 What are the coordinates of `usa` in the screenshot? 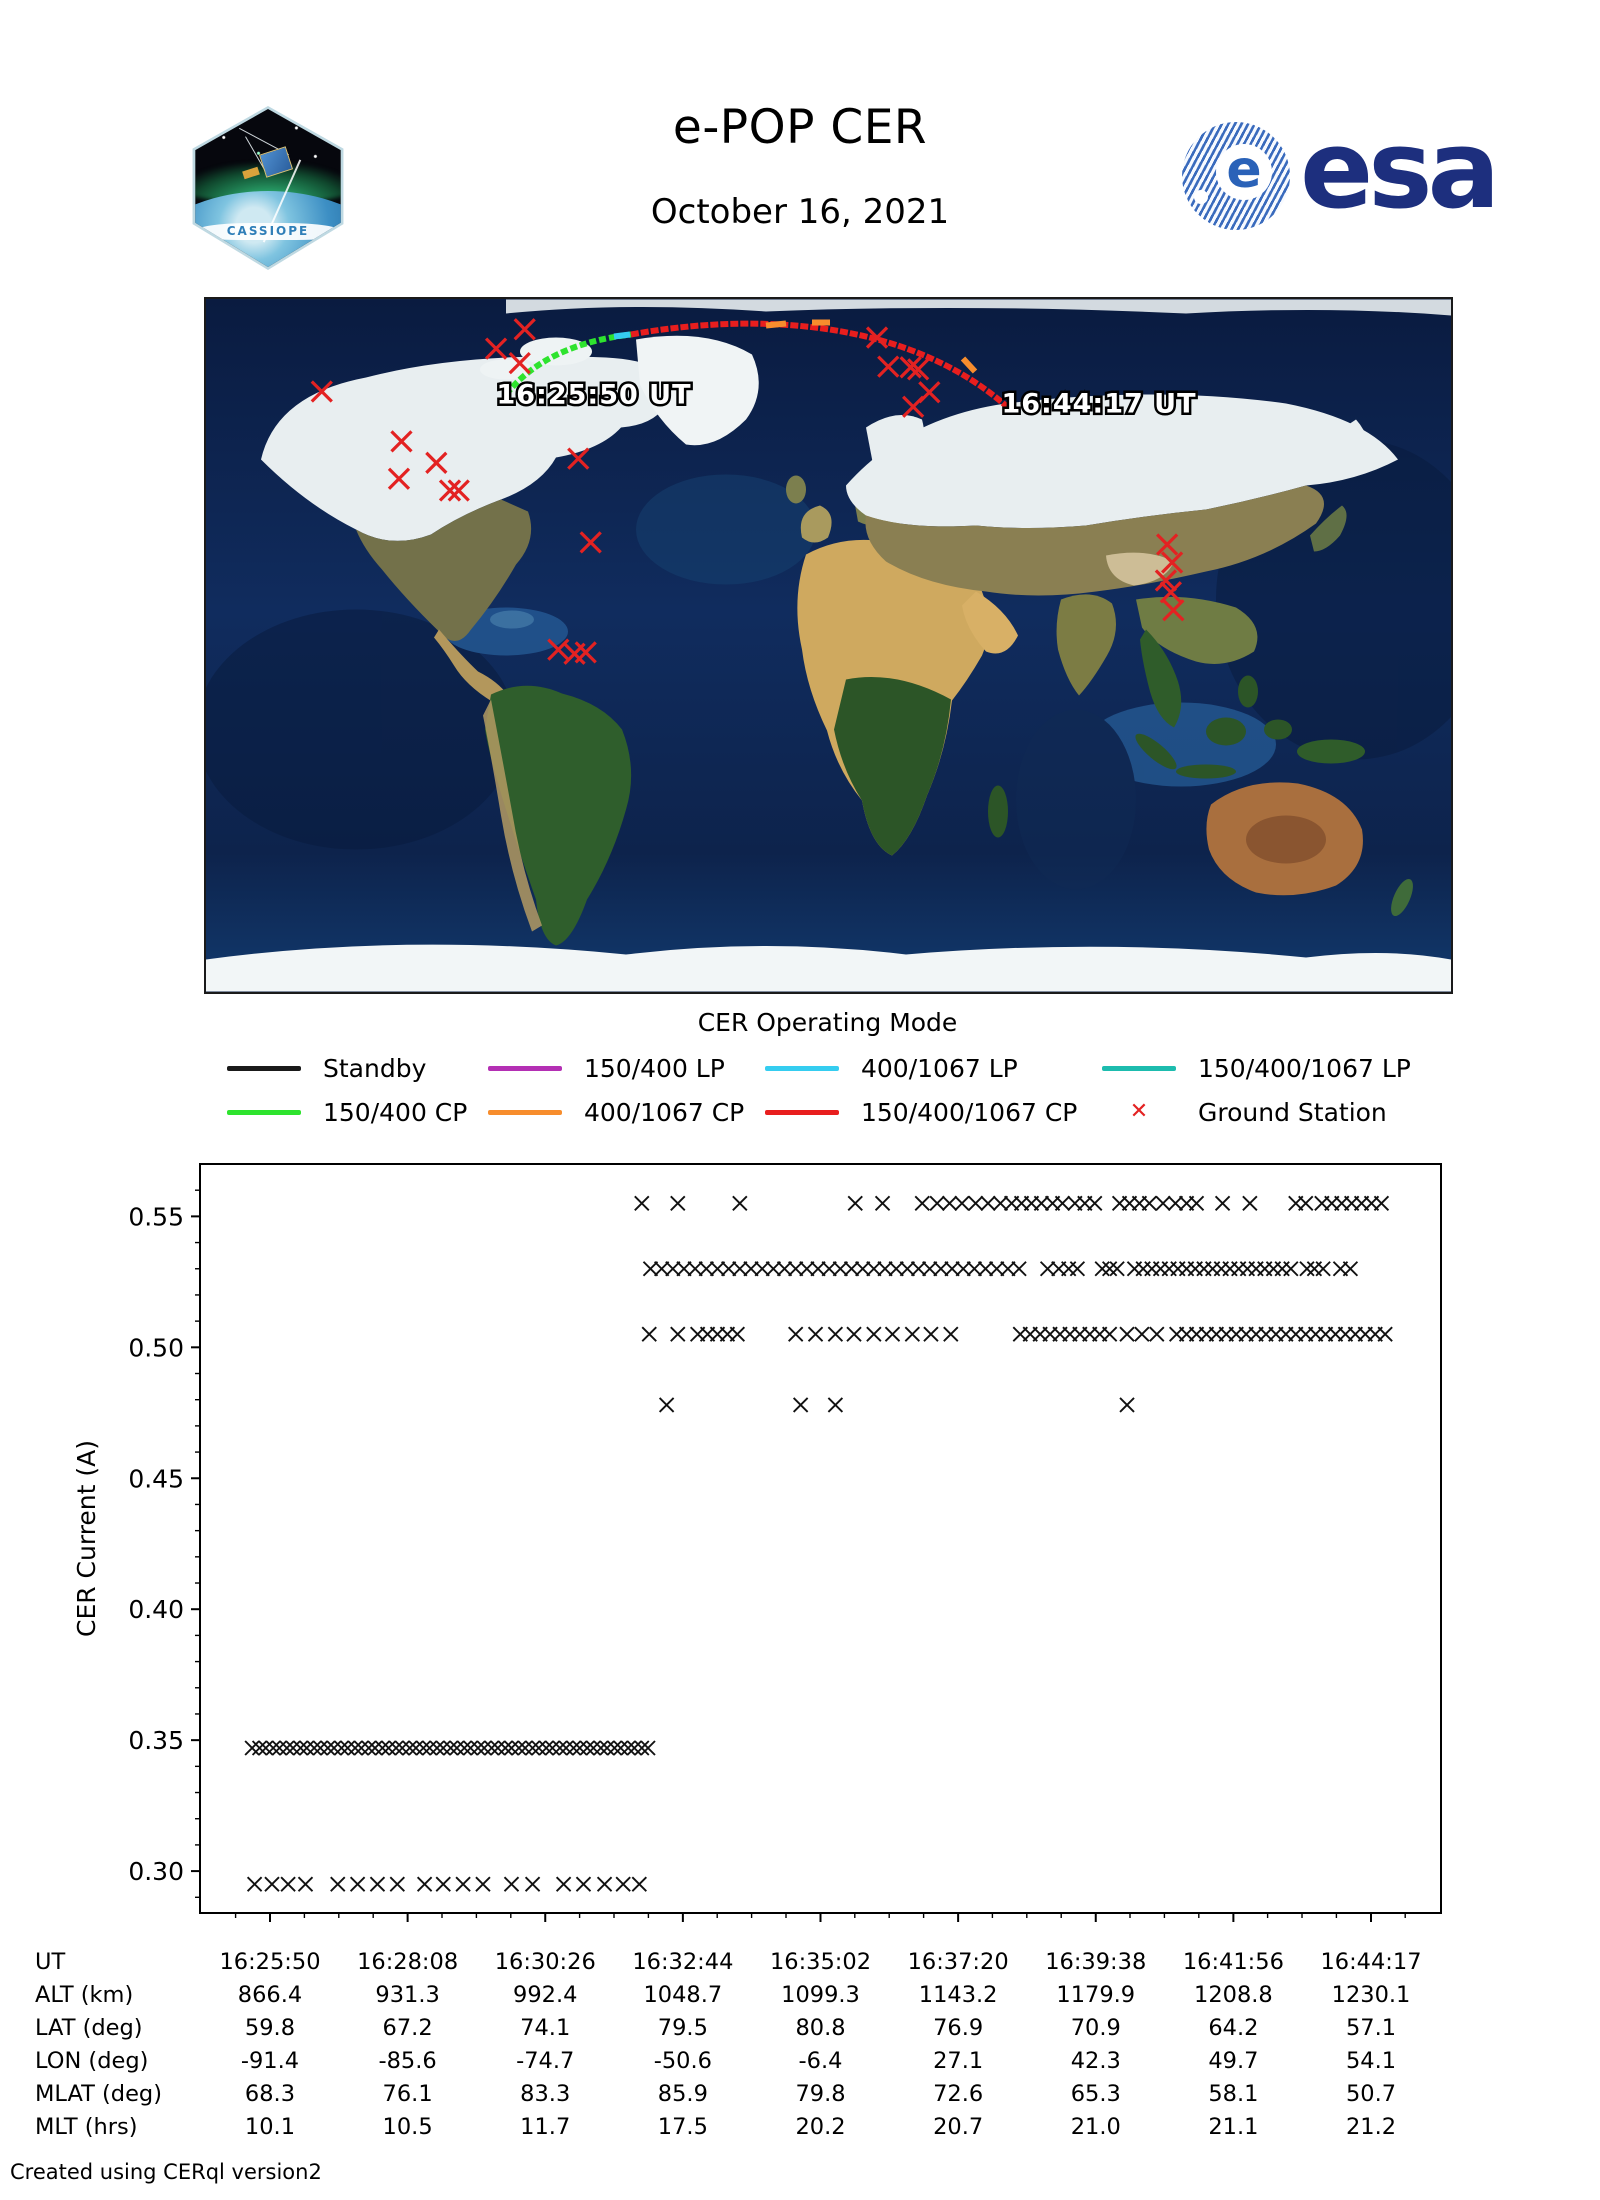 It's located at (444, 570).